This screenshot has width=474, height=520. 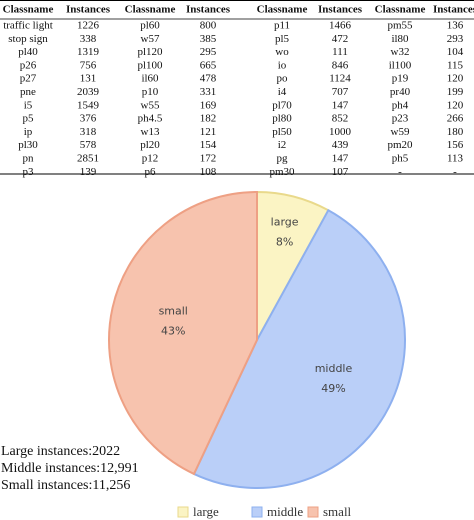 I want to click on table-cell: ph4.5, so click(x=150, y=119).